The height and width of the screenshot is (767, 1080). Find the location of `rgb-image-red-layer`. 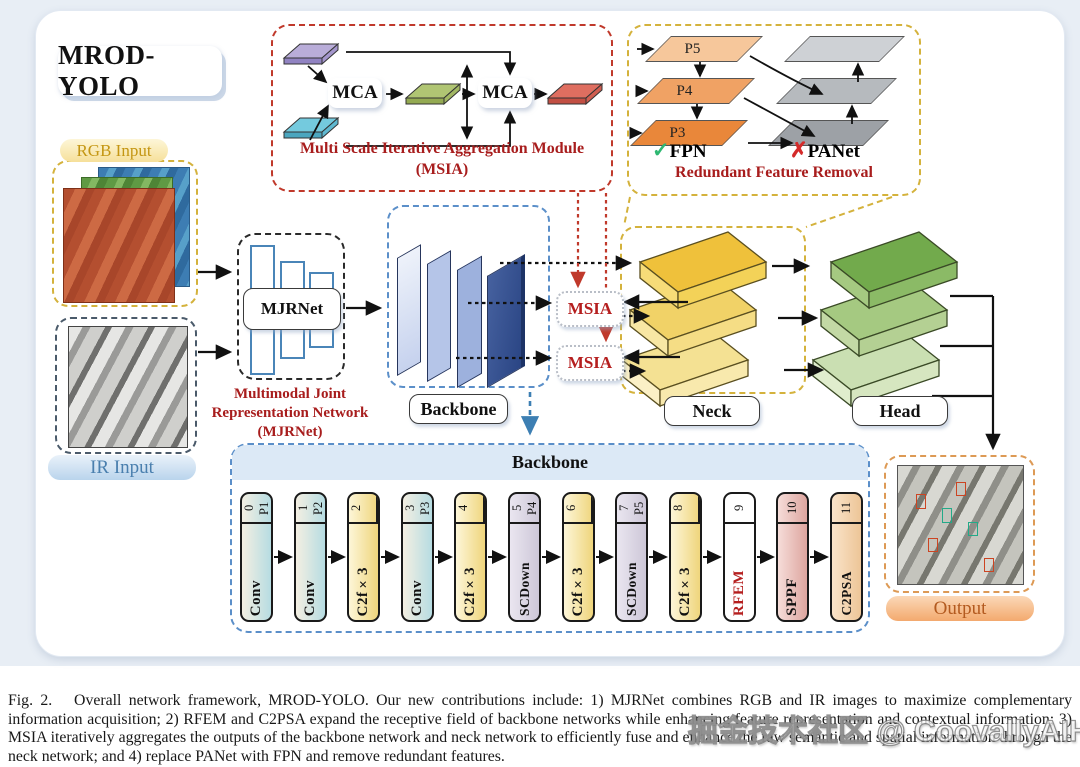

rgb-image-red-layer is located at coordinates (119, 245).